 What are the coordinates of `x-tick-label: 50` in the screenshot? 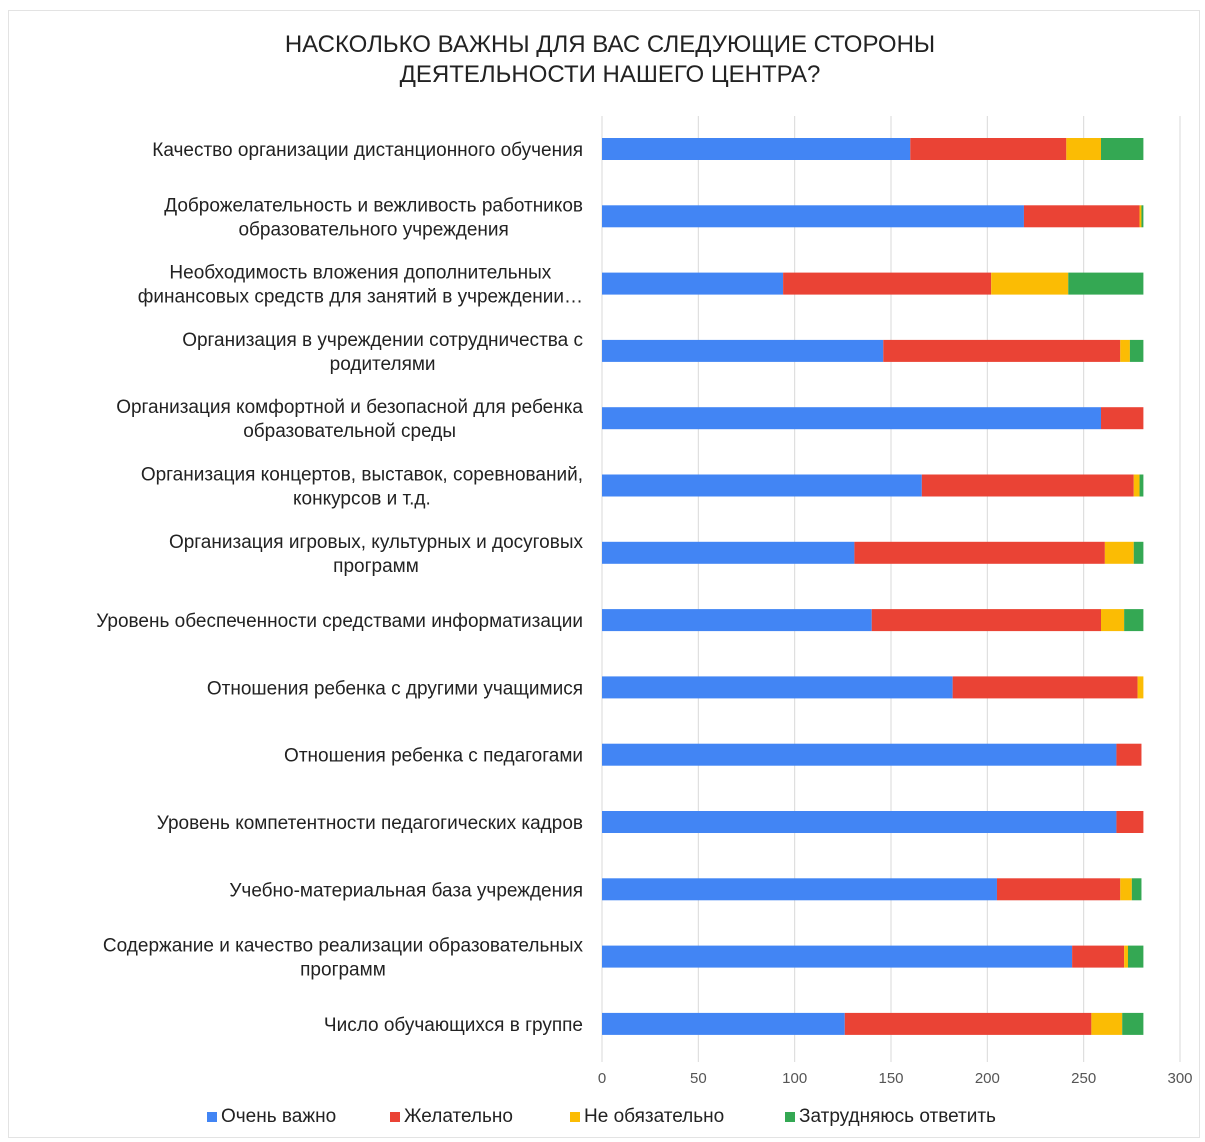 It's located at (698, 1078).